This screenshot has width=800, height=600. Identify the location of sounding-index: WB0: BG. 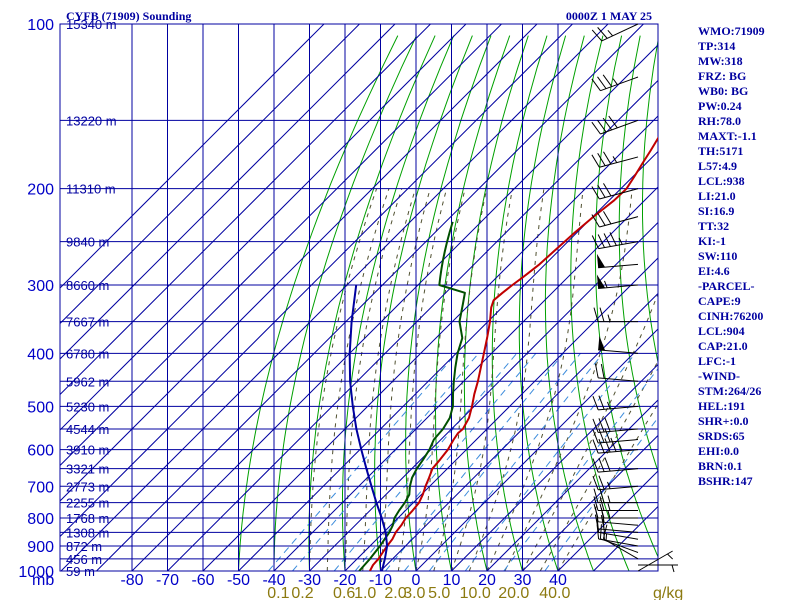
(723, 91).